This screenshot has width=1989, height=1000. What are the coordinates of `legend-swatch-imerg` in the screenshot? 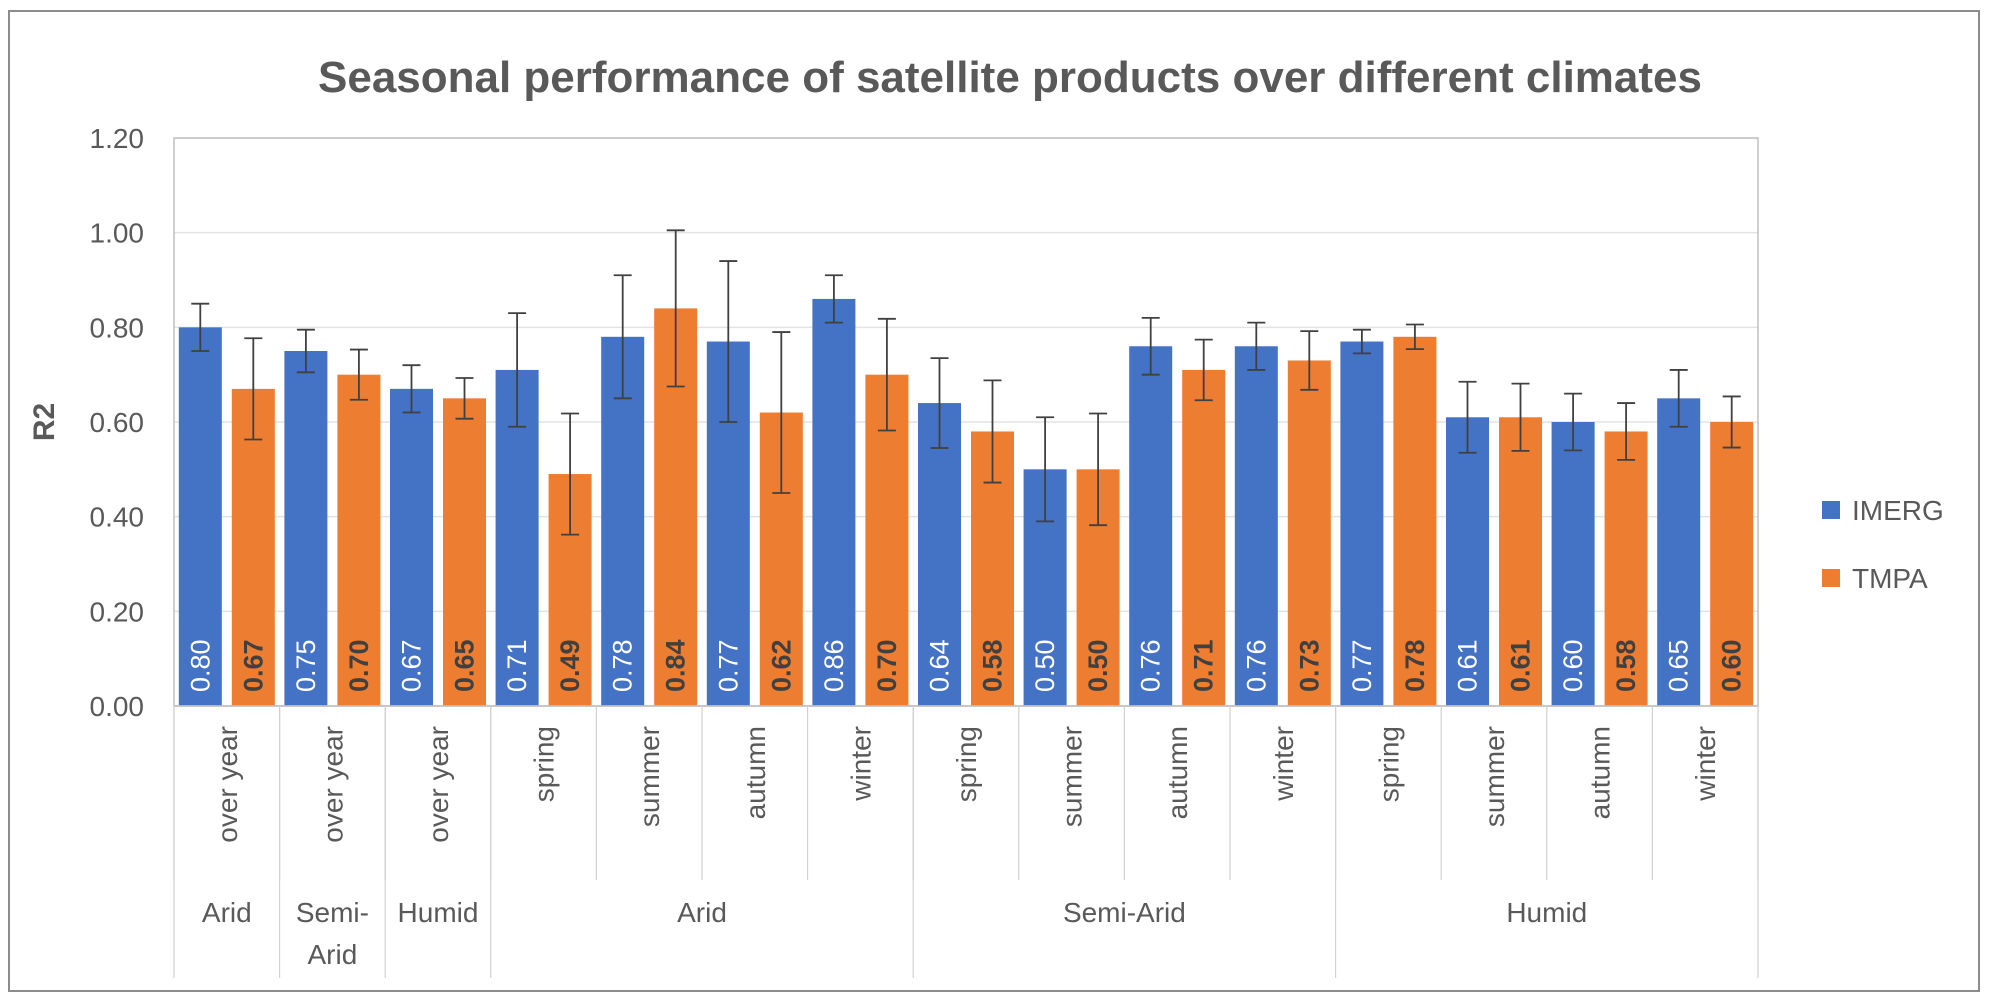 It's located at (1831, 510).